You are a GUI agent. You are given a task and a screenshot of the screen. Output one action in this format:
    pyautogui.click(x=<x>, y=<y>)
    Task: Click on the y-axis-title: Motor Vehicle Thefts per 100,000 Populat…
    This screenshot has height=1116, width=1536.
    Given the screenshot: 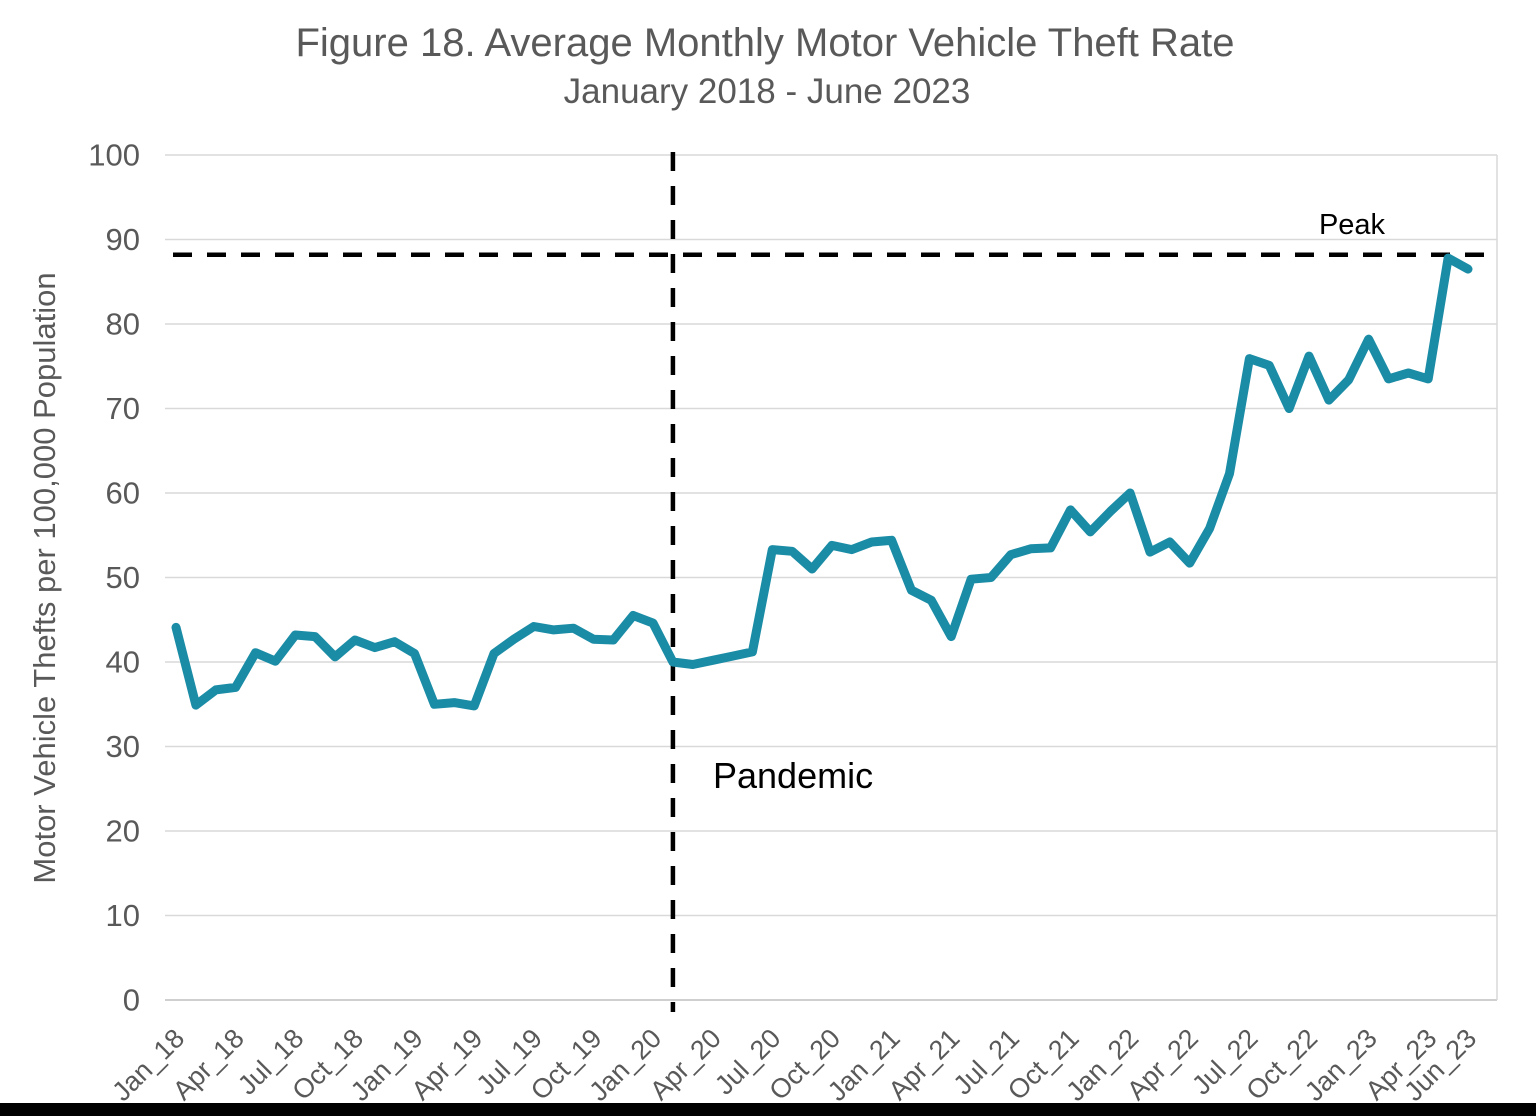 What is the action you would take?
    pyautogui.click(x=44, y=577)
    